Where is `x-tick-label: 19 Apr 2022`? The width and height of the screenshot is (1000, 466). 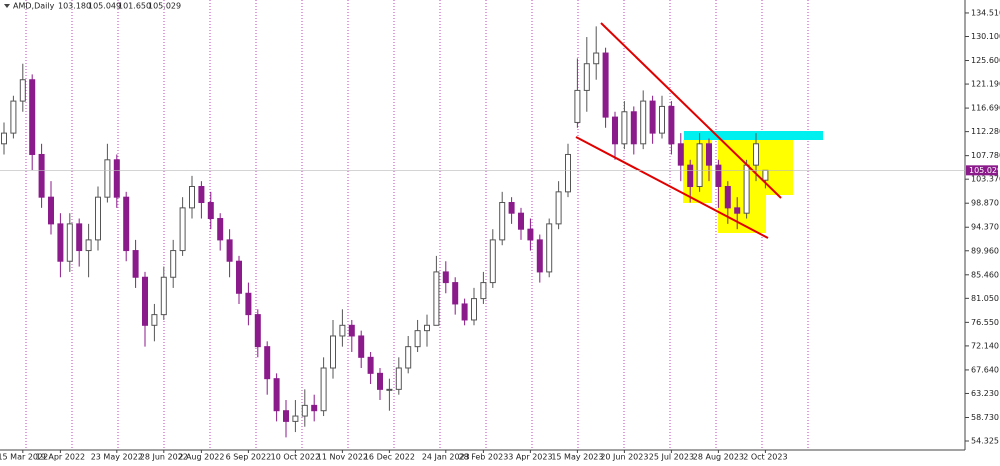 x-tick-label: 19 Apr 2022 is located at coordinates (60, 457).